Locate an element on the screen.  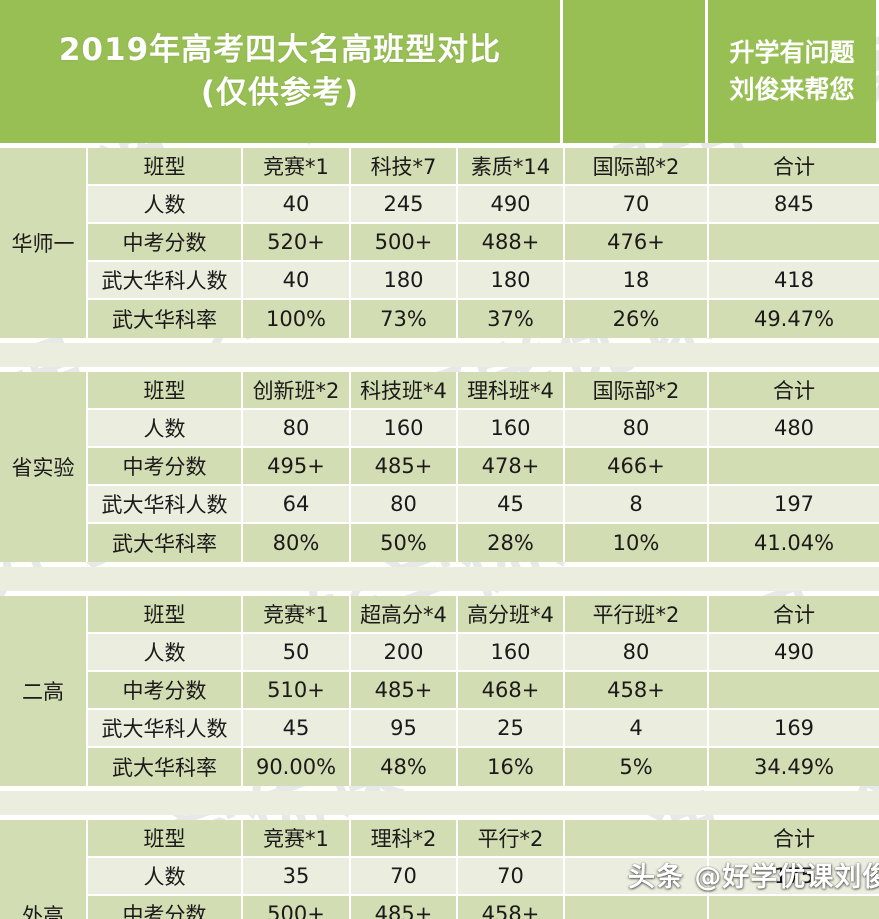
table-row: 中考分数 520+ 500+ 488+ 476+ is located at coordinates (483, 243).